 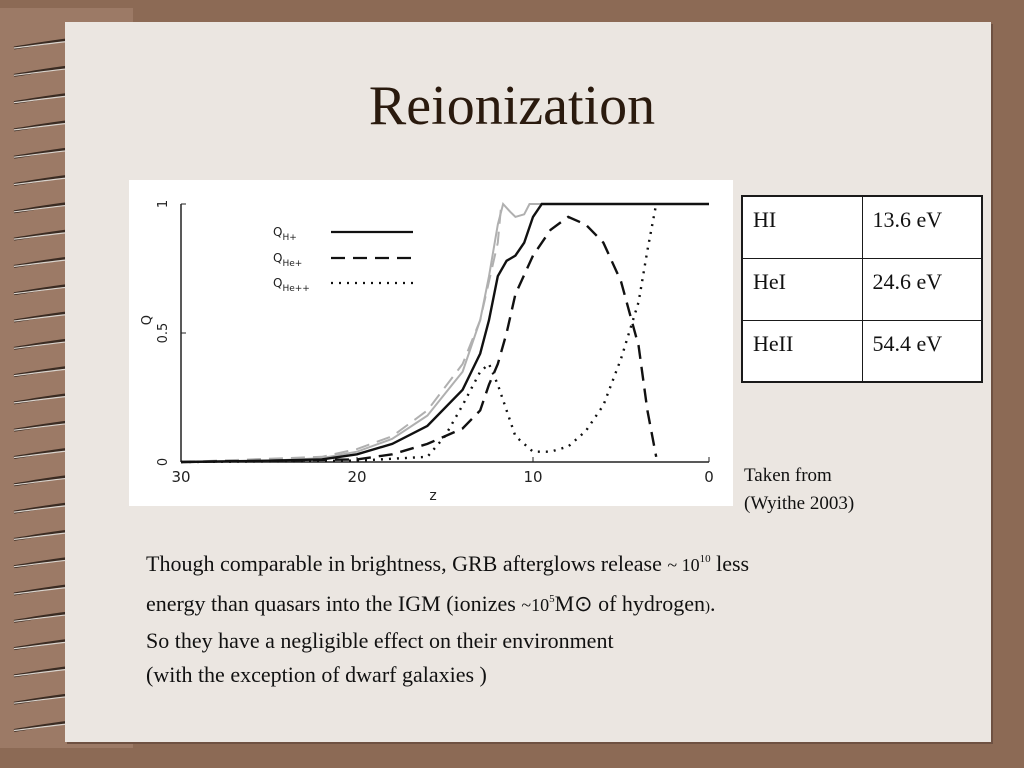 I want to click on table-row: HeI 24.6 eV, so click(x=862, y=289).